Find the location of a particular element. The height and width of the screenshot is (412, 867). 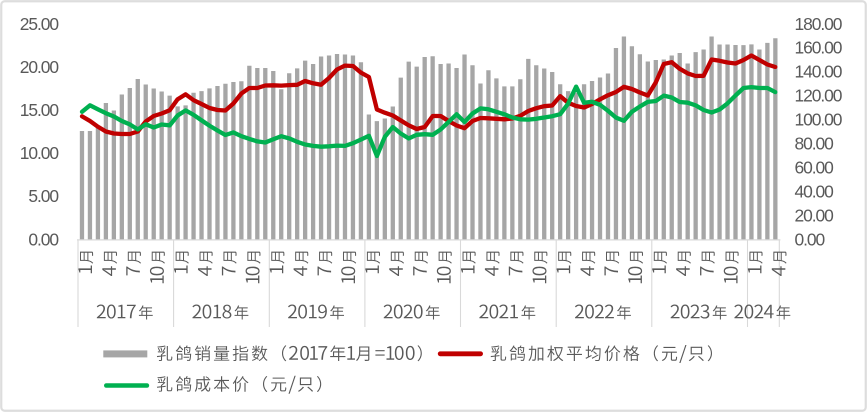

svg-text: 180.00 is located at coordinates (818, 24).